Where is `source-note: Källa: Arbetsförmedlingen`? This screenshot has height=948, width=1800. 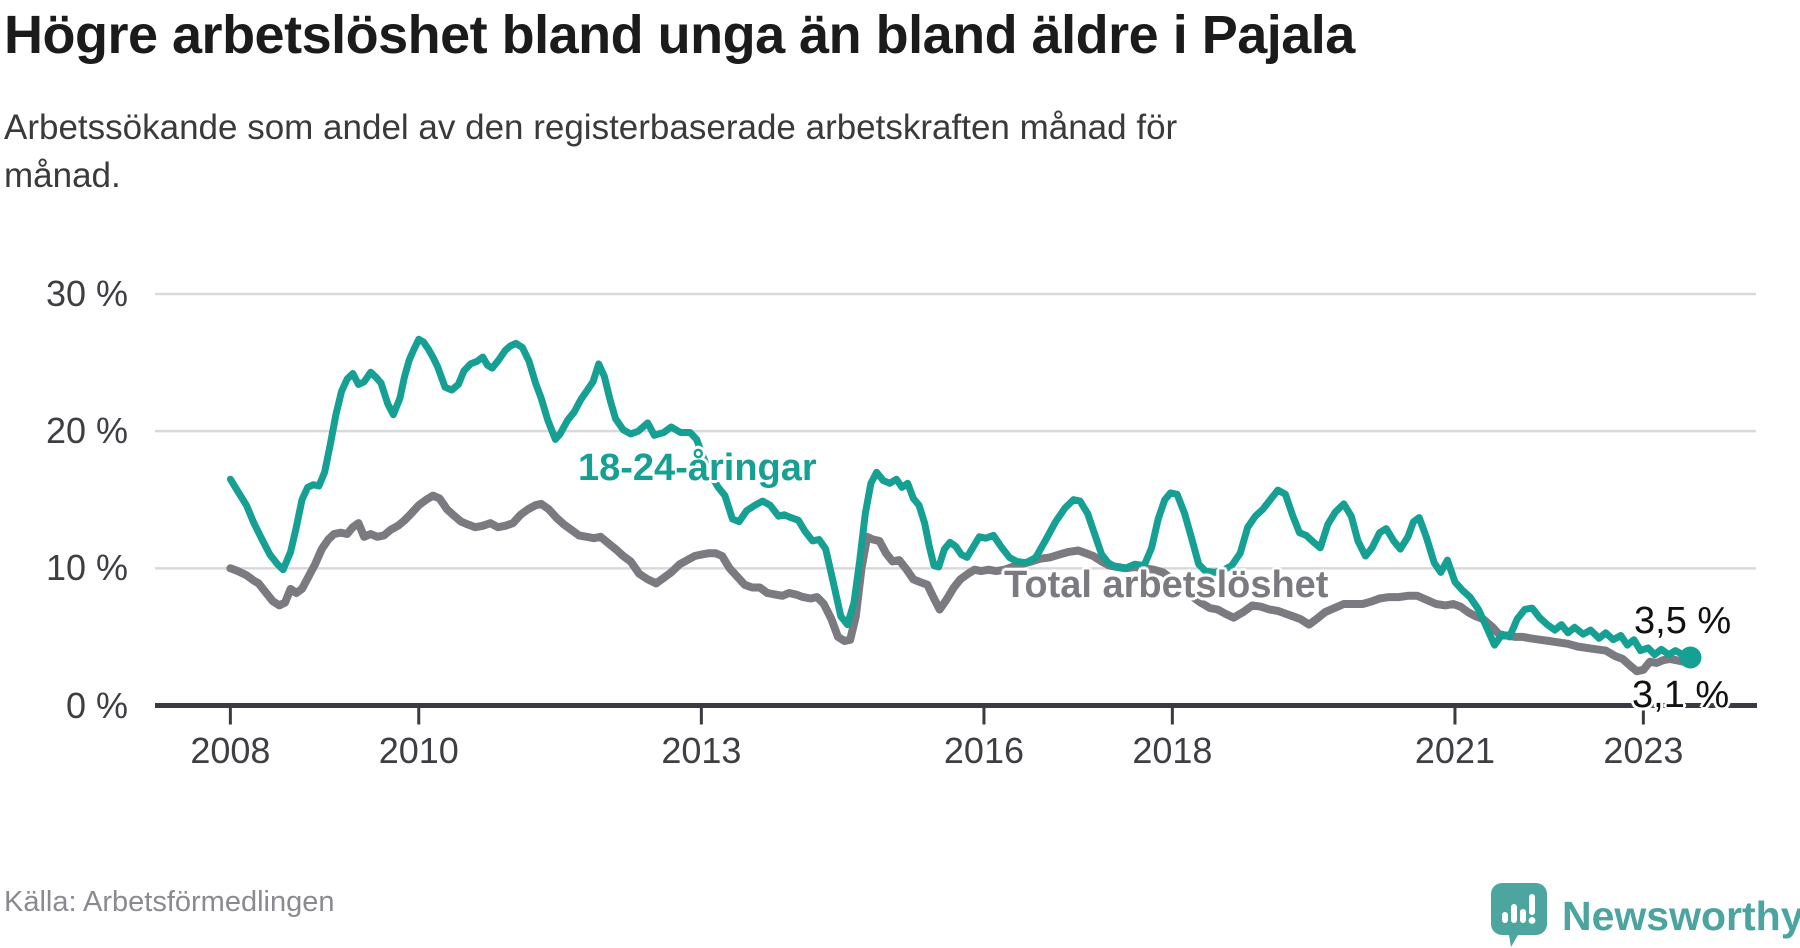
source-note: Källa: Arbetsförmedlingen is located at coordinates (169, 902).